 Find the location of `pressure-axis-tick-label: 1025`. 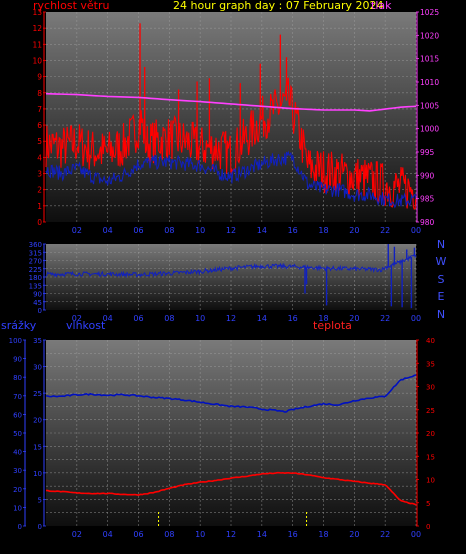

pressure-axis-tick-label: 1025 is located at coordinates (429, 12).